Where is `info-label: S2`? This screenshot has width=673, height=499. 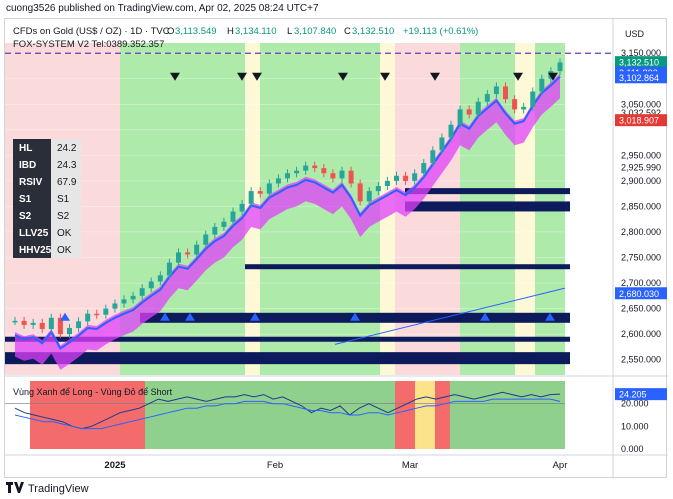
info-label: S2 is located at coordinates (25, 216).